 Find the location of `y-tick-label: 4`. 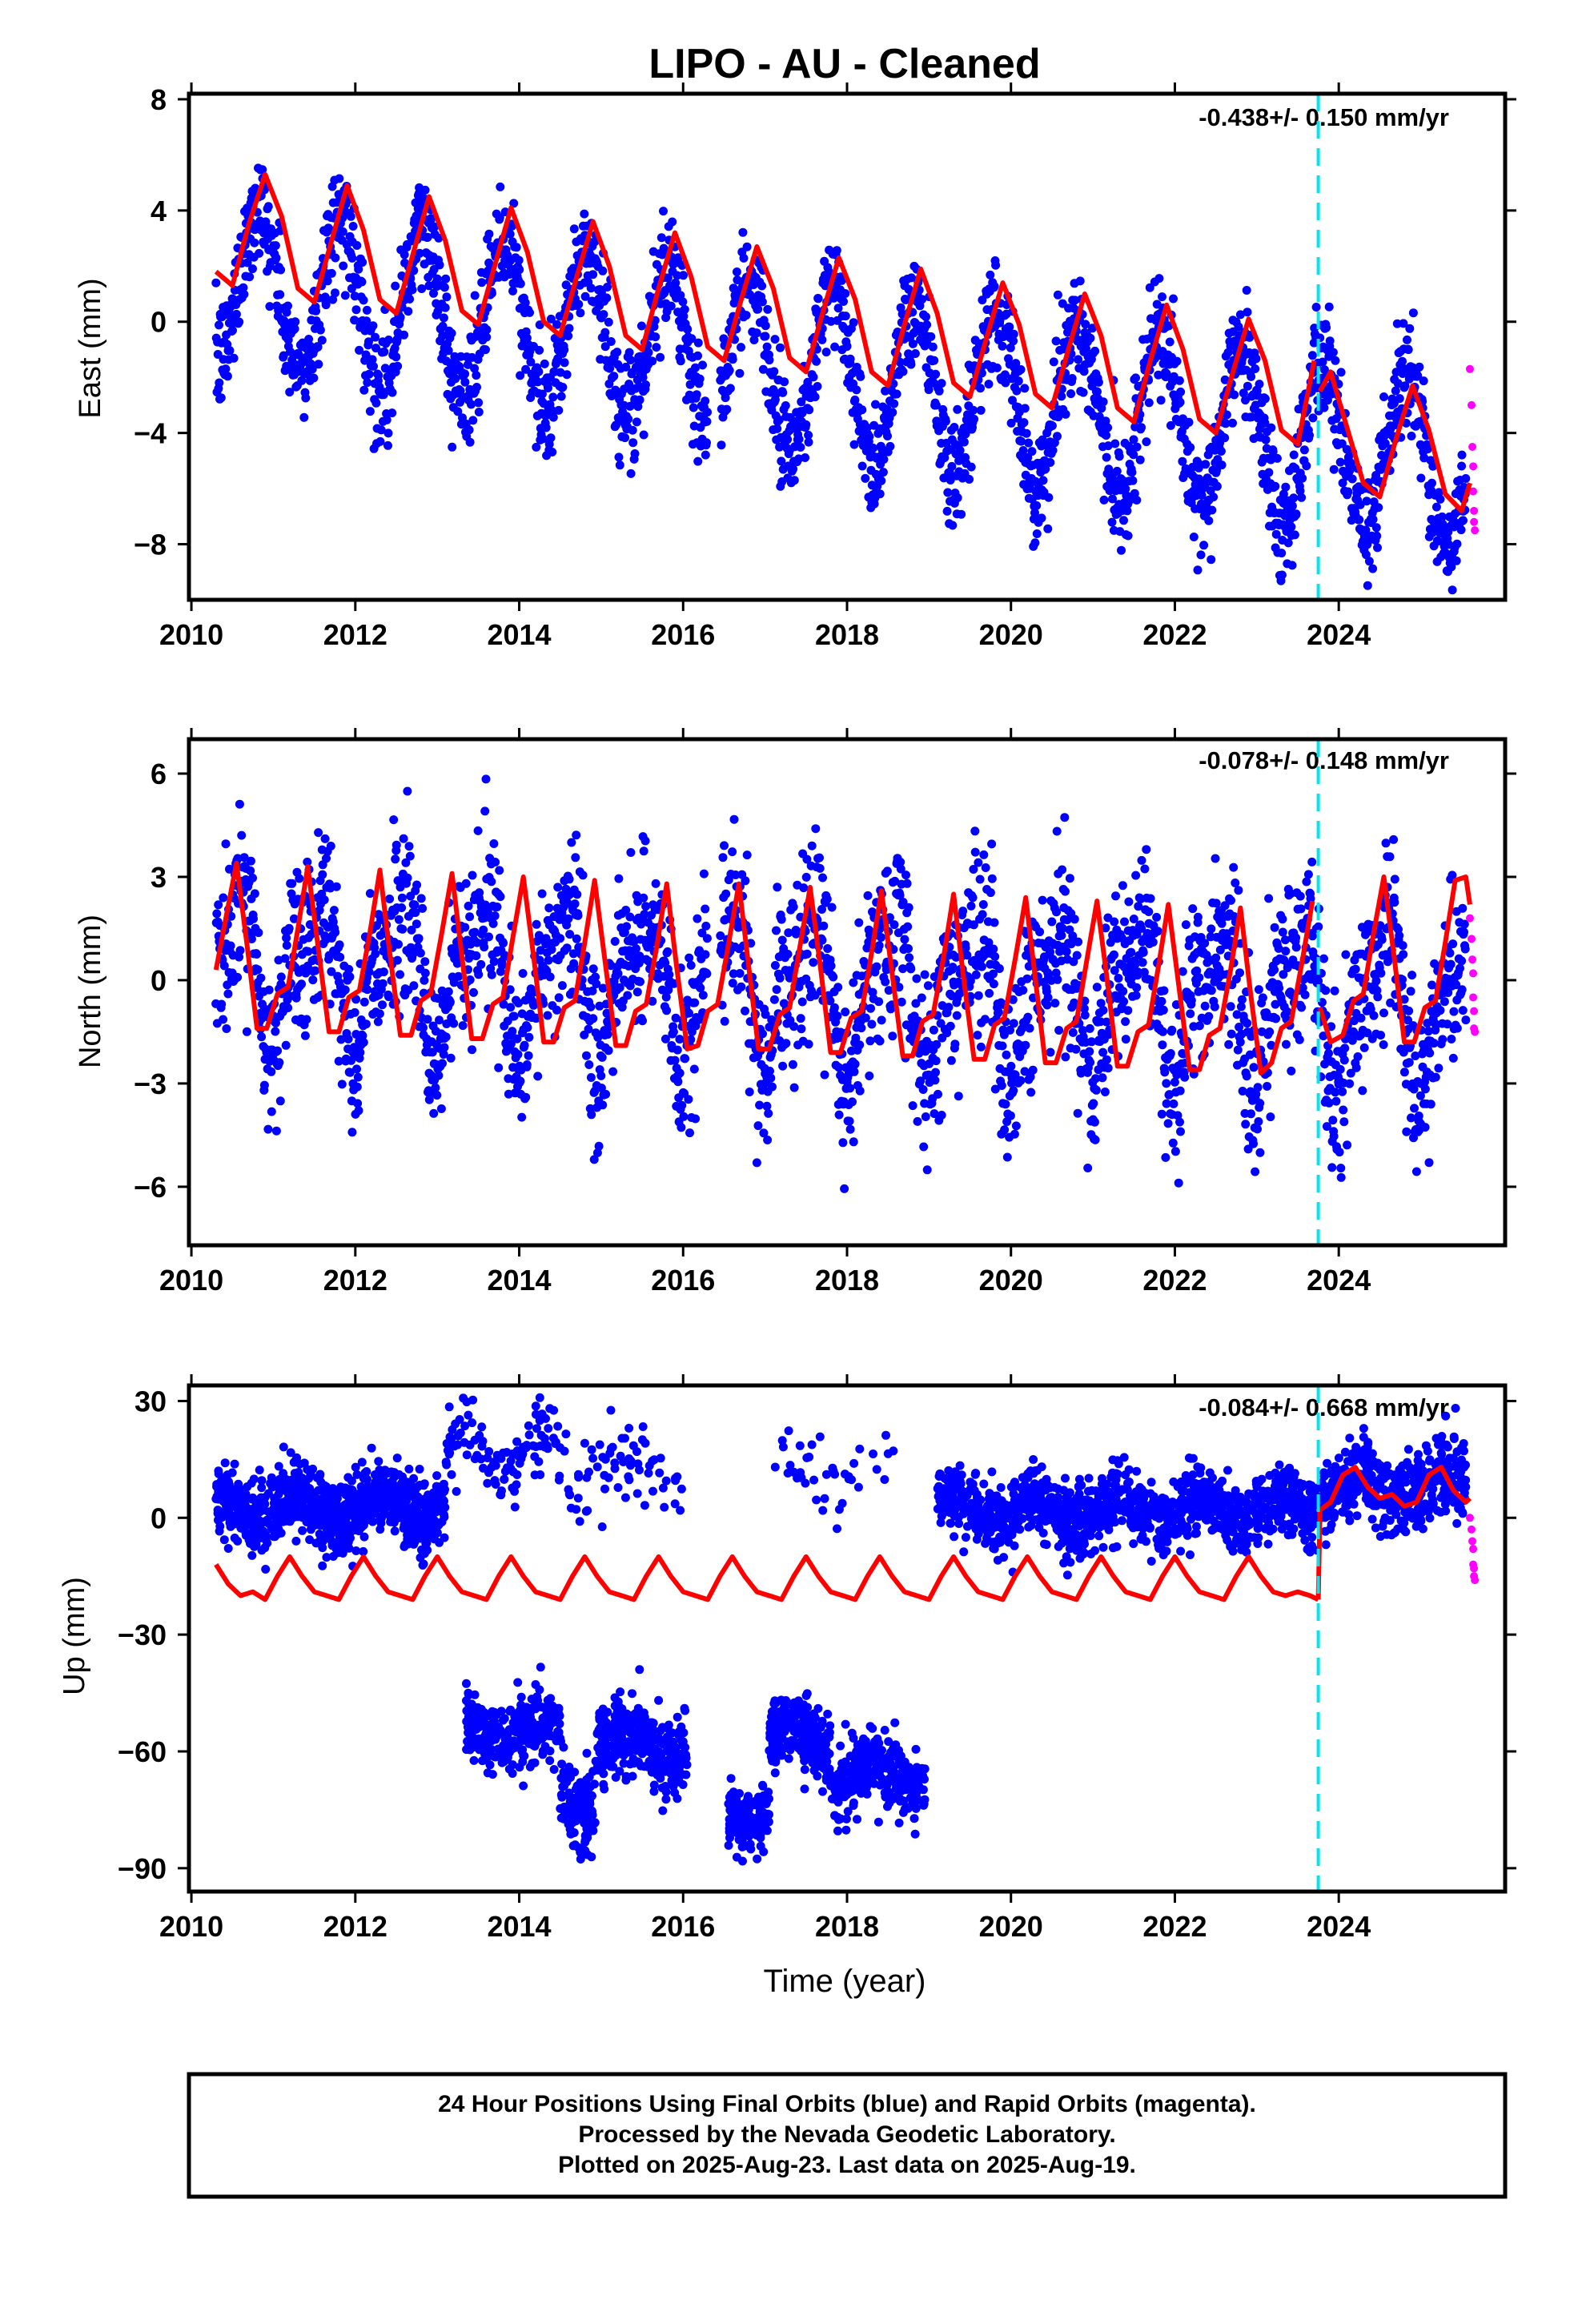

y-tick-label: 4 is located at coordinates (159, 211).